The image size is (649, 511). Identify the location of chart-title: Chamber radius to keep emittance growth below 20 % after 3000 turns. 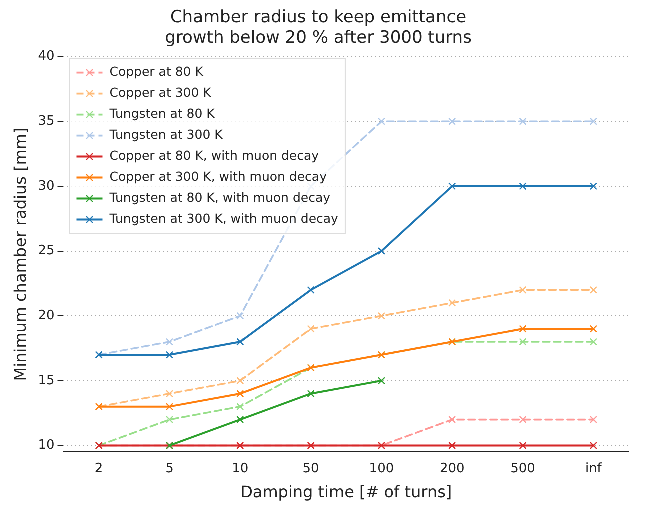
(318, 28).